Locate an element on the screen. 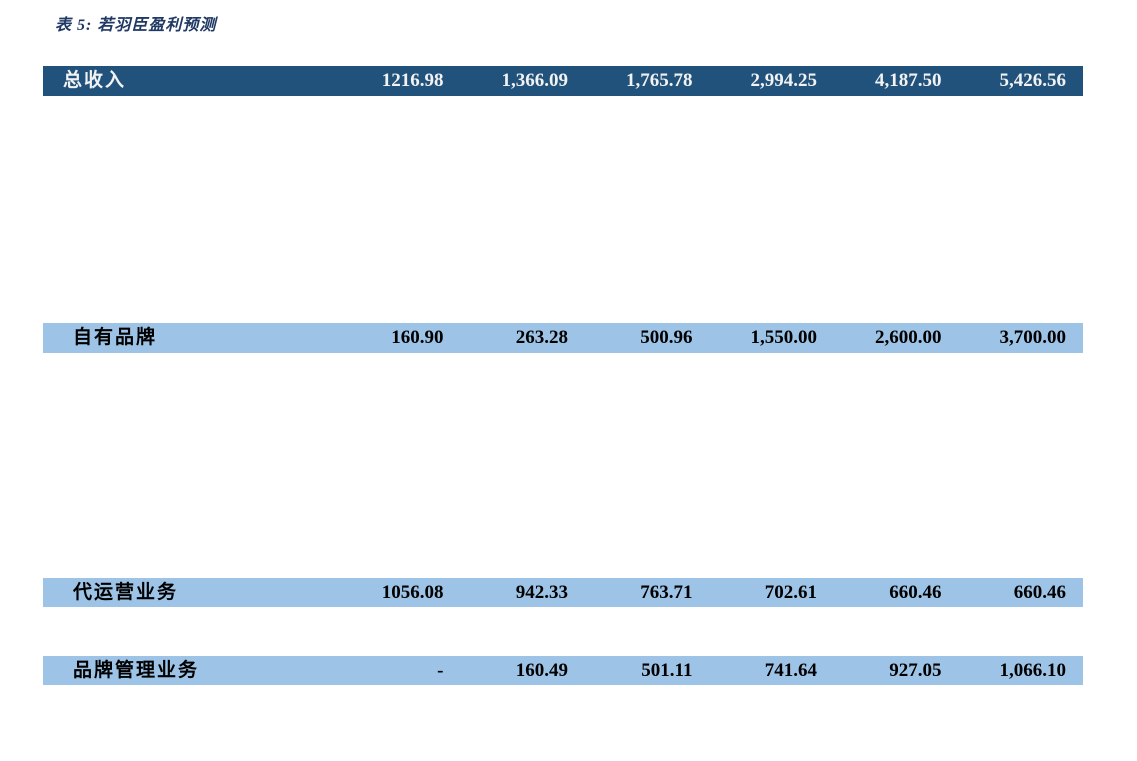 The image size is (1137, 761). table-cell: 702.61 is located at coordinates (790, 592).